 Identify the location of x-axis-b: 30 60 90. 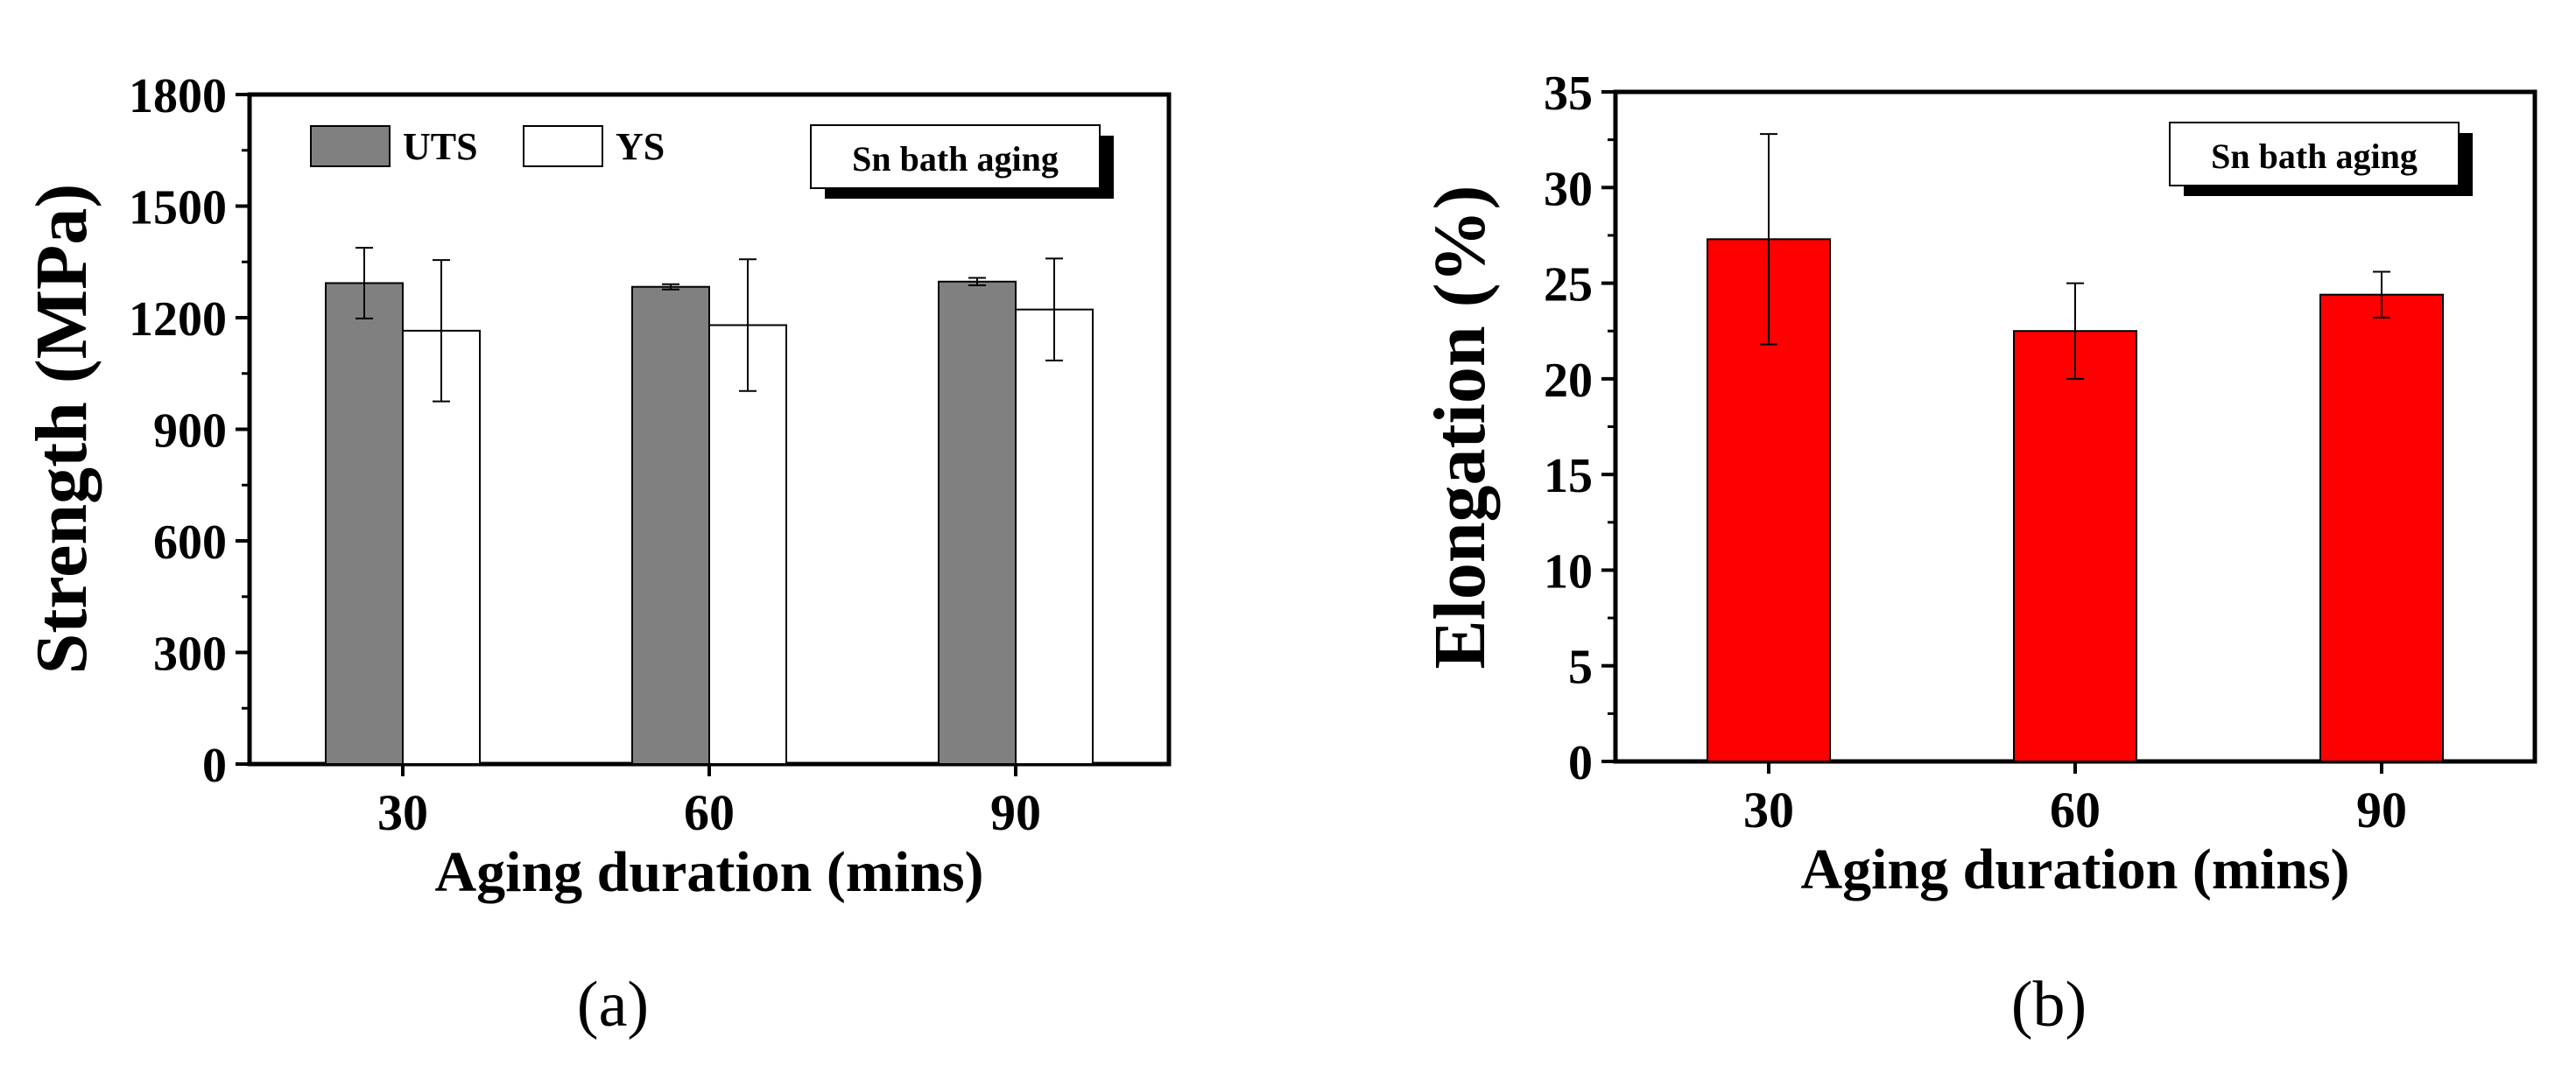
(2075, 799).